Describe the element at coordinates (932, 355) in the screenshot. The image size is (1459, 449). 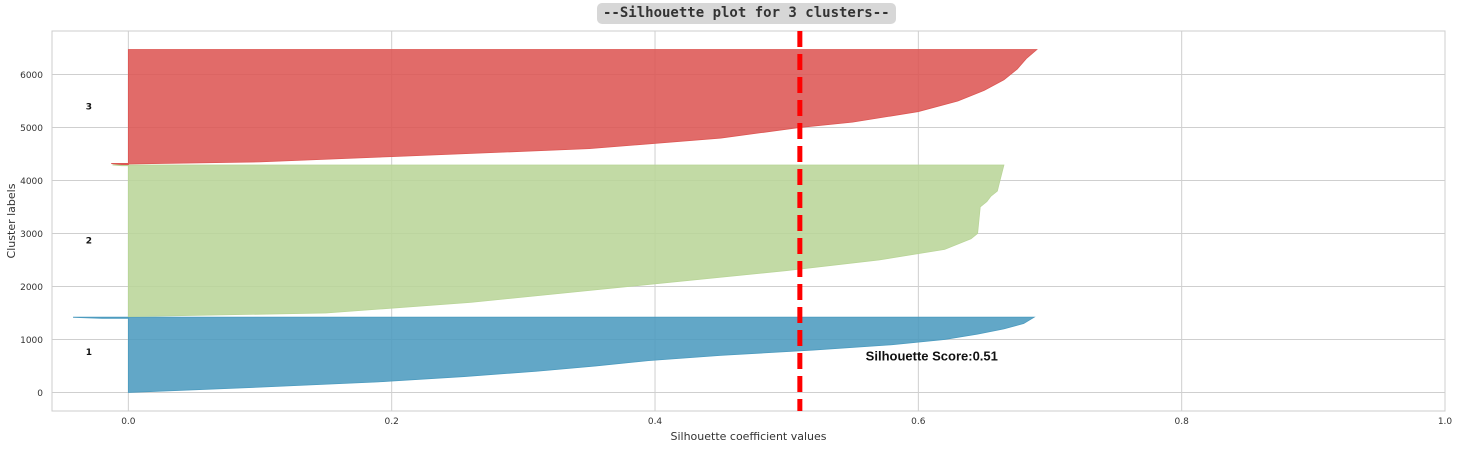
I see `silhouette-score-annotation: Silhouette Score:0.51` at that location.